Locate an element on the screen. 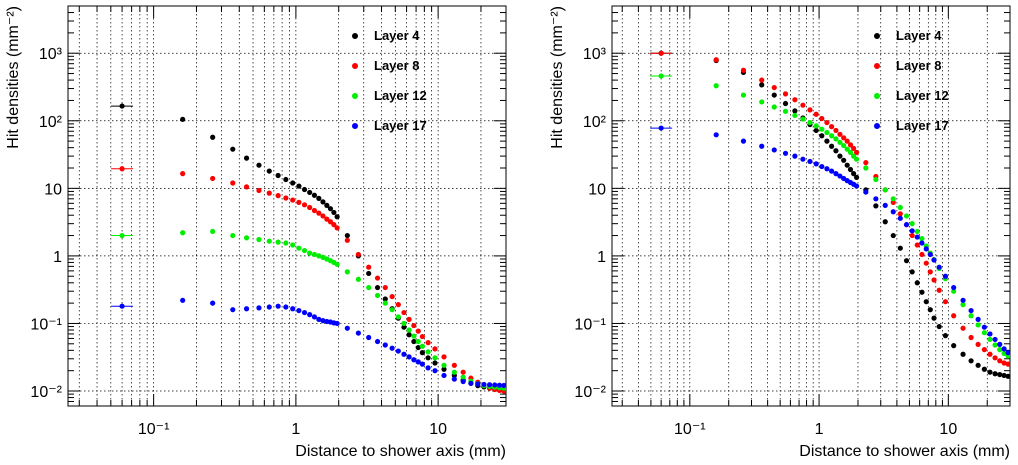 This screenshot has height=465, width=1018. x-tick-label: 10 is located at coordinates (438, 429).